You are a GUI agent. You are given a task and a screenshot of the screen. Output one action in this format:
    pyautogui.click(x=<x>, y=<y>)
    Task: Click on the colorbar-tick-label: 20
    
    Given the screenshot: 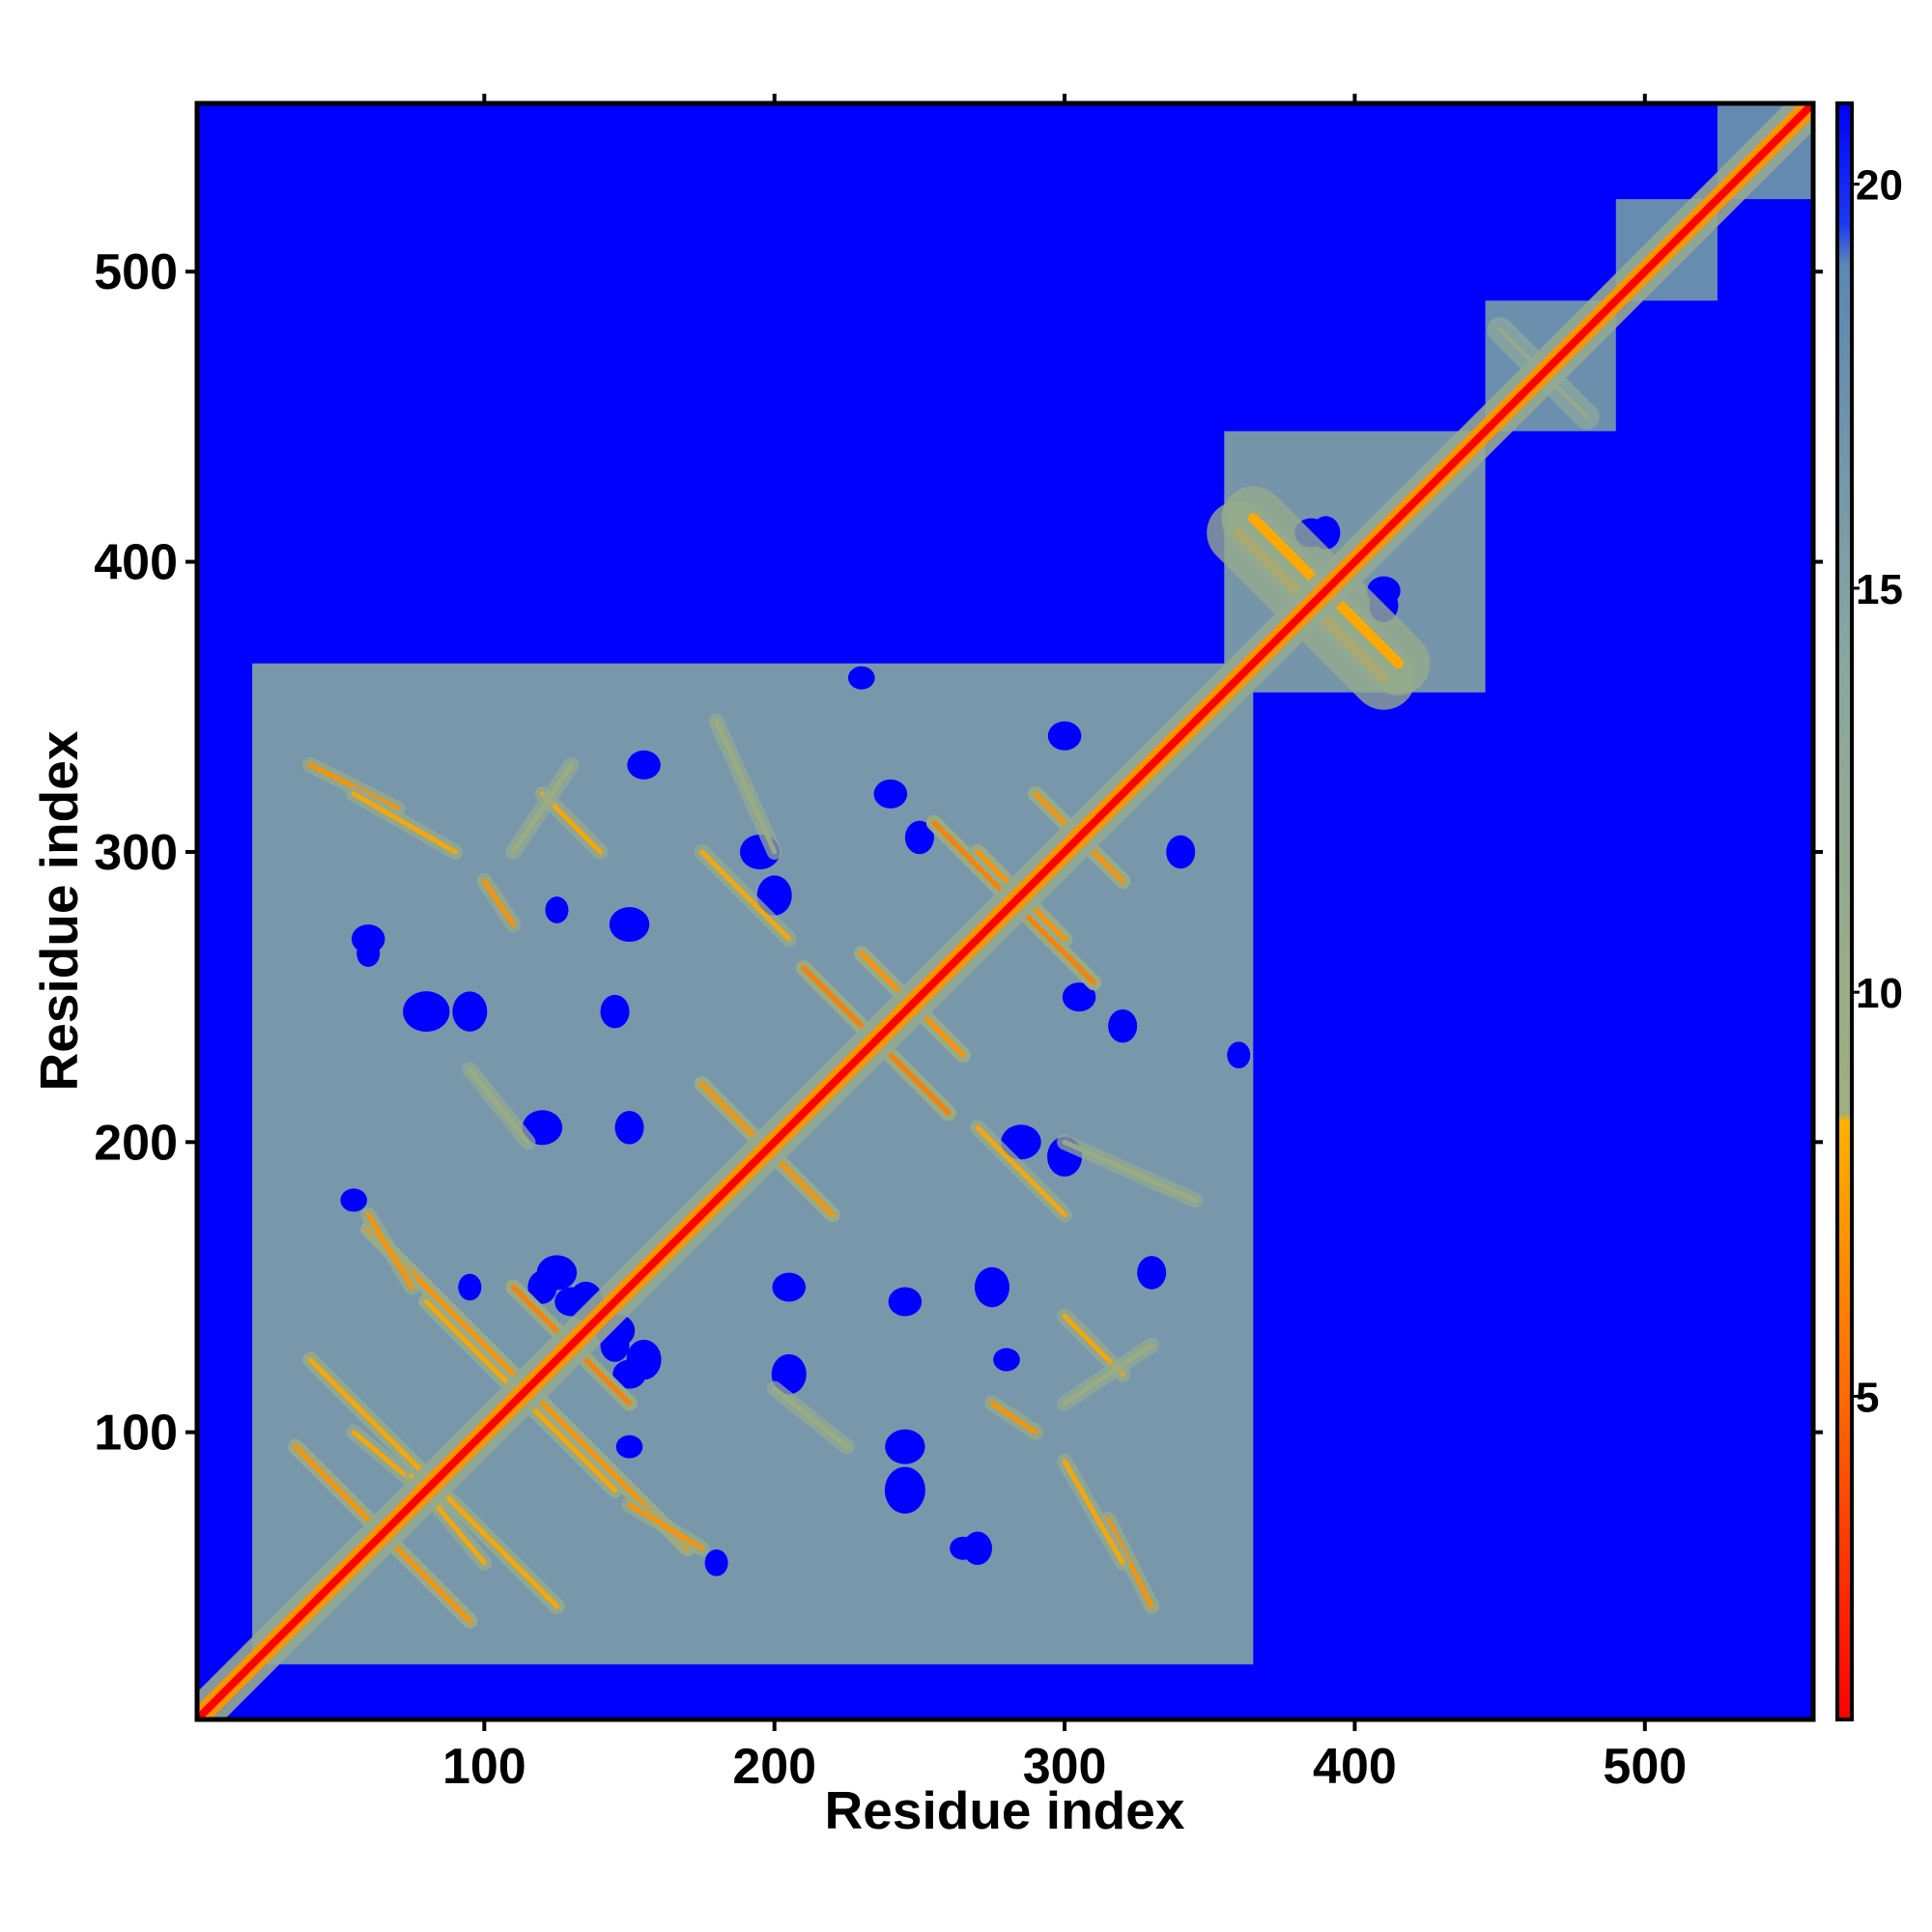 What is the action you would take?
    pyautogui.click(x=1879, y=186)
    